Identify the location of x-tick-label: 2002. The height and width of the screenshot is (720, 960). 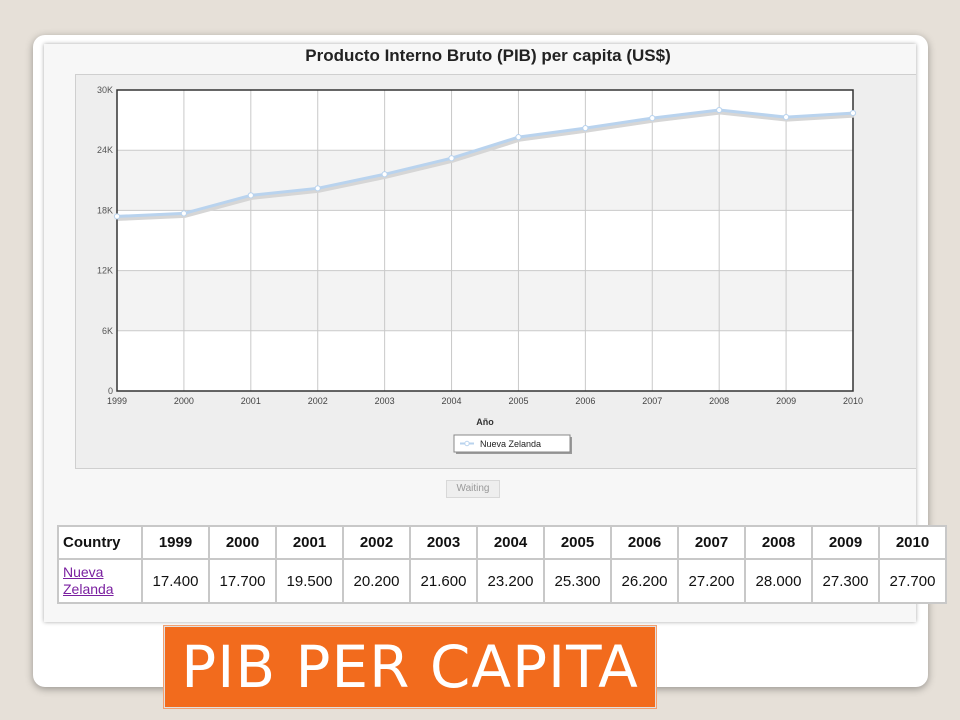
(318, 401).